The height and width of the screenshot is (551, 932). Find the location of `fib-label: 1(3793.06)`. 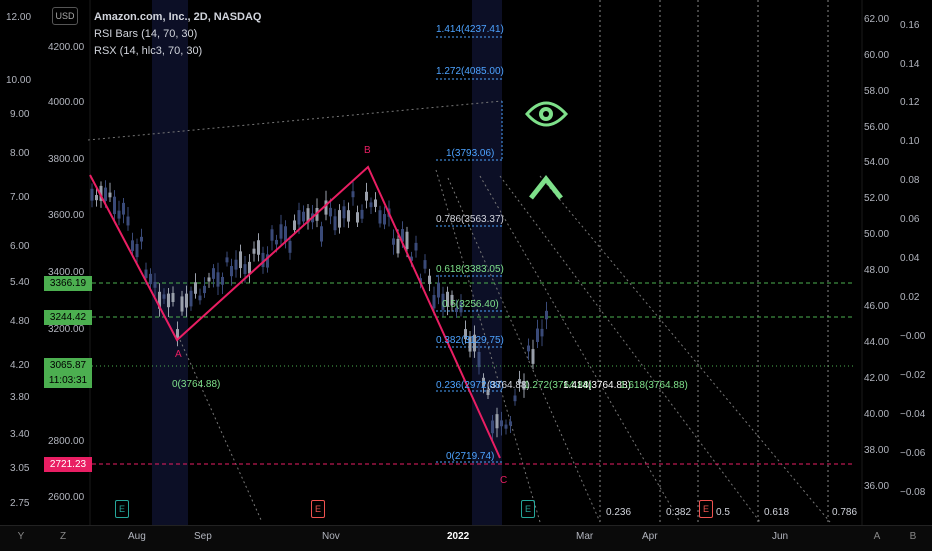

fib-label: 1(3793.06) is located at coordinates (470, 153).